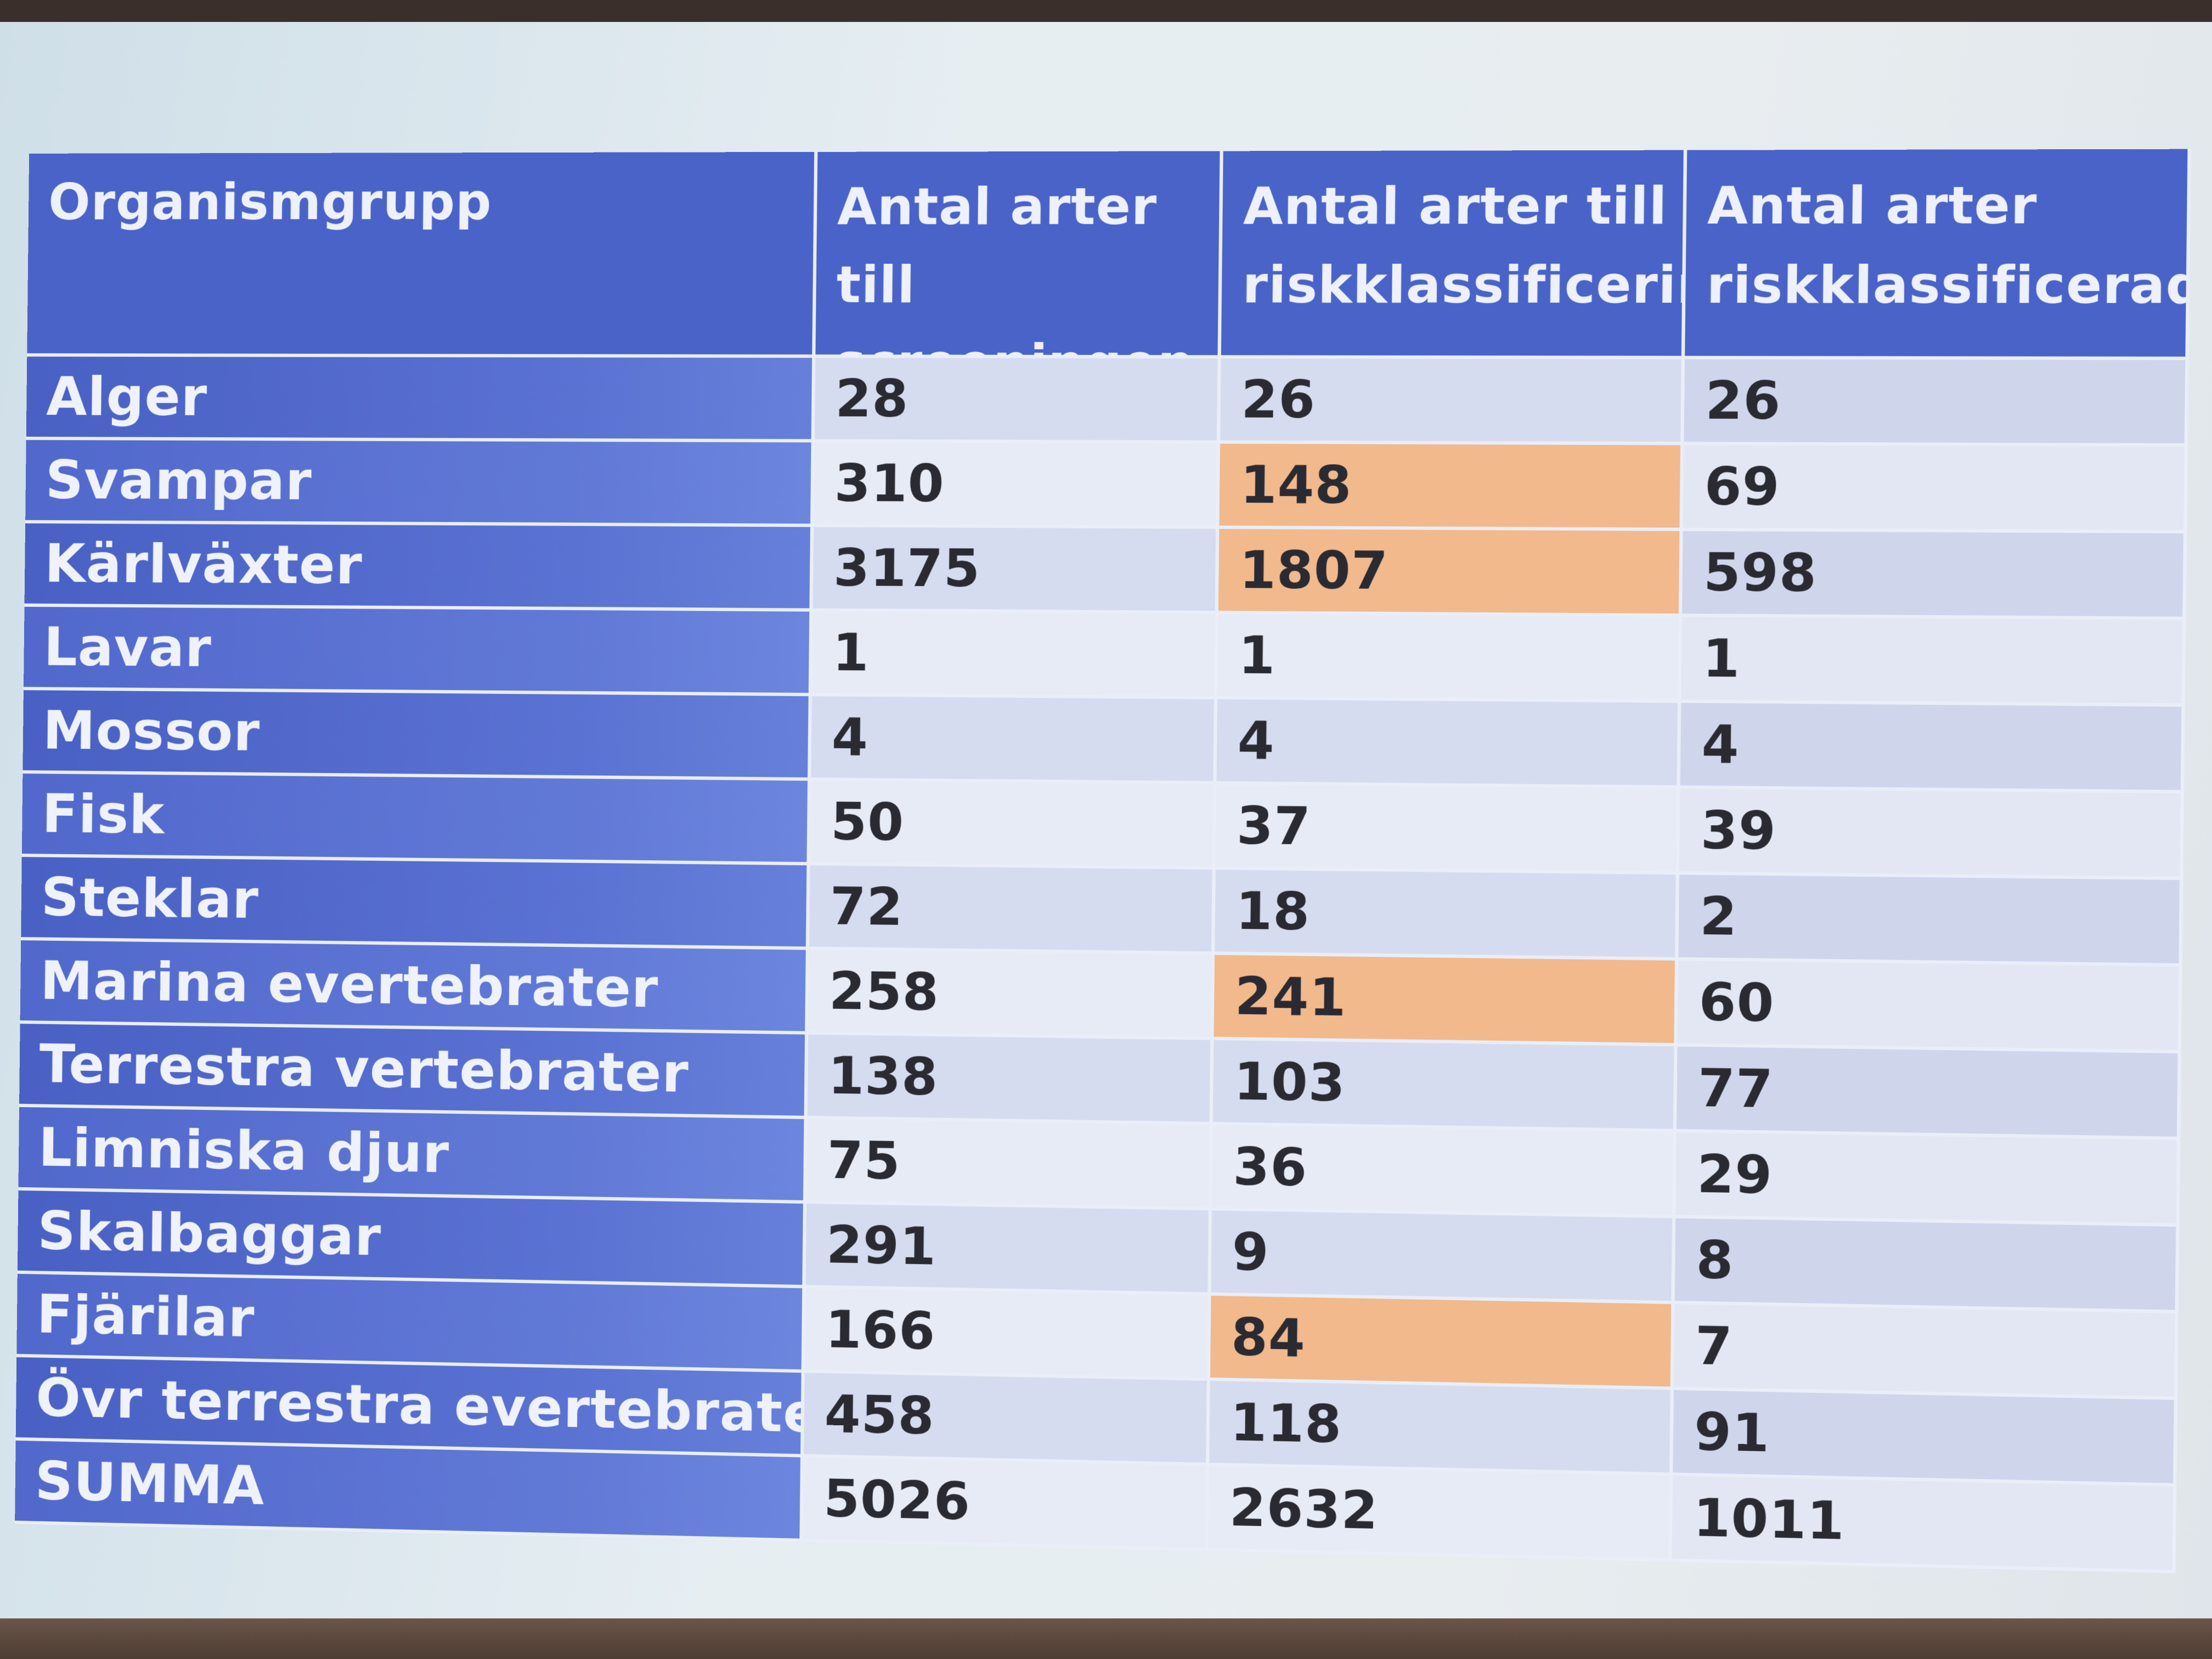  What do you see at coordinates (1926, 1352) in the screenshot?
I see `cell-riskklassificerade: 7` at bounding box center [1926, 1352].